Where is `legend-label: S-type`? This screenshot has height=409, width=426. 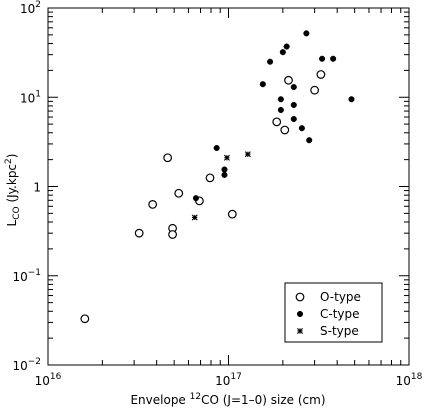
legend-label: S-type is located at coordinates (339, 331).